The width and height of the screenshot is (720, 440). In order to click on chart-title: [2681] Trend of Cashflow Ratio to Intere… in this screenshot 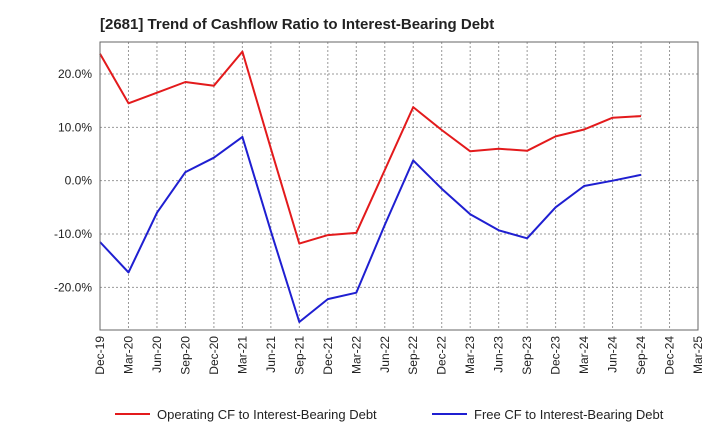, I will do `click(297, 24)`.